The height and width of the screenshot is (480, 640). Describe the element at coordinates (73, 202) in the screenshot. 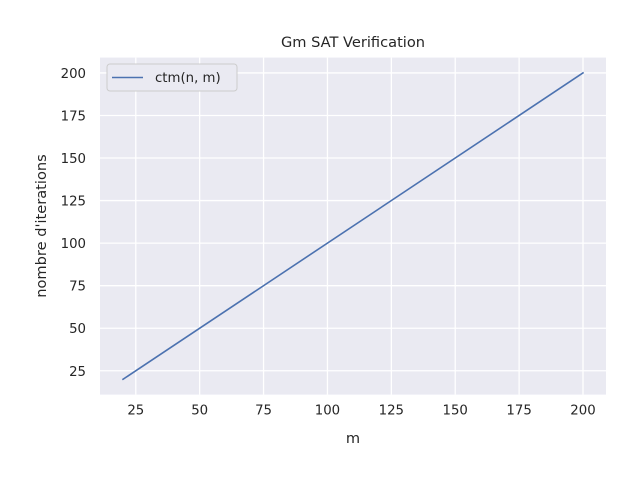

I see `y-tick-label-125: 125` at that location.